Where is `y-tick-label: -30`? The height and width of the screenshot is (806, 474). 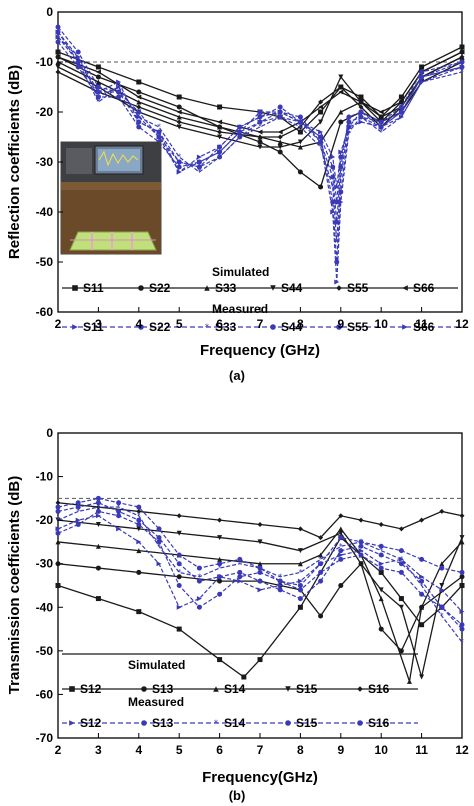
y-tick-label: -30 is located at coordinates (45, 162).